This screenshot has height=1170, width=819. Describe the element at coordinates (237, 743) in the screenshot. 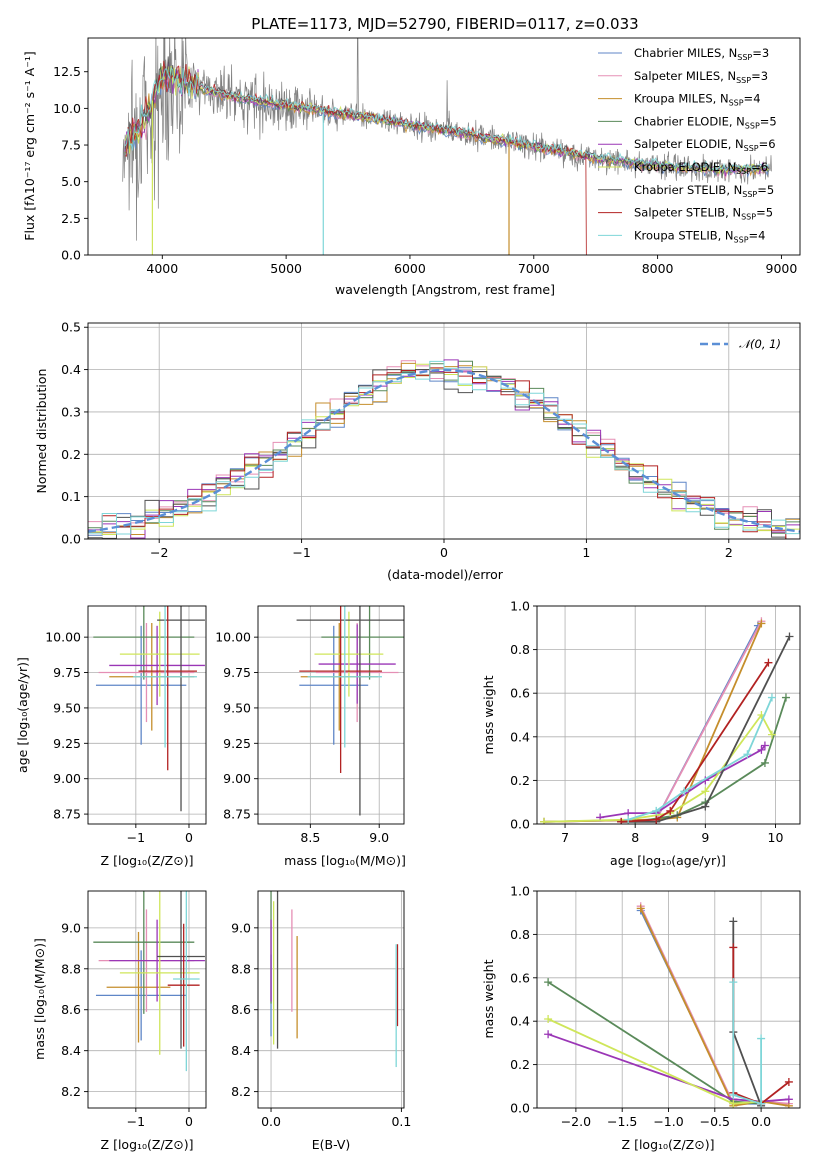

I see `y-tick-label: 9.25` at that location.